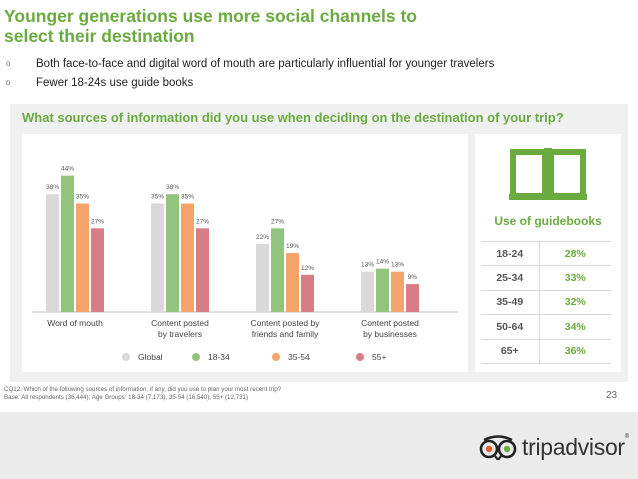  Describe the element at coordinates (575, 446) in the screenshot. I see `logo-wordmark: tripadvisor®` at that location.